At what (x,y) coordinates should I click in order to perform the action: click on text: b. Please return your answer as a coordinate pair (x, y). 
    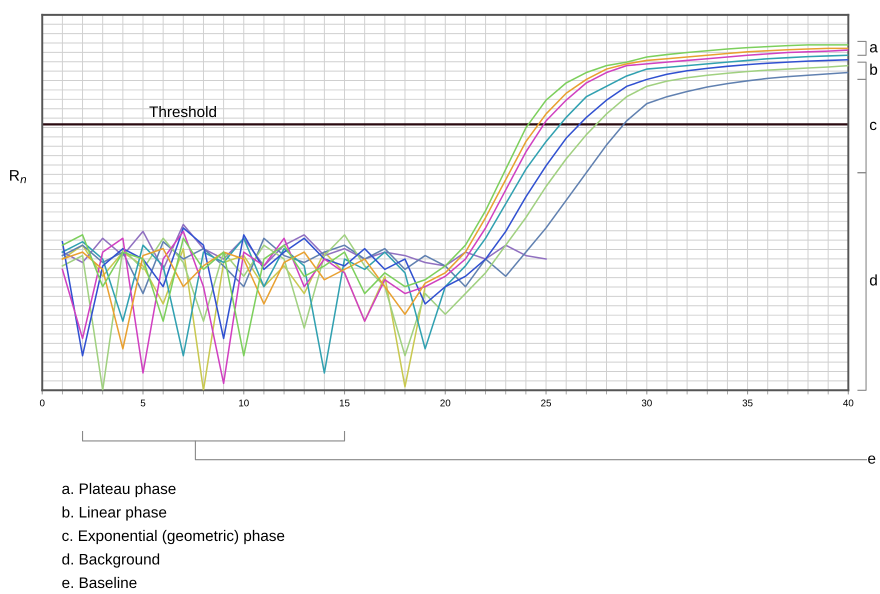
    Looking at the image, I should click on (874, 69).